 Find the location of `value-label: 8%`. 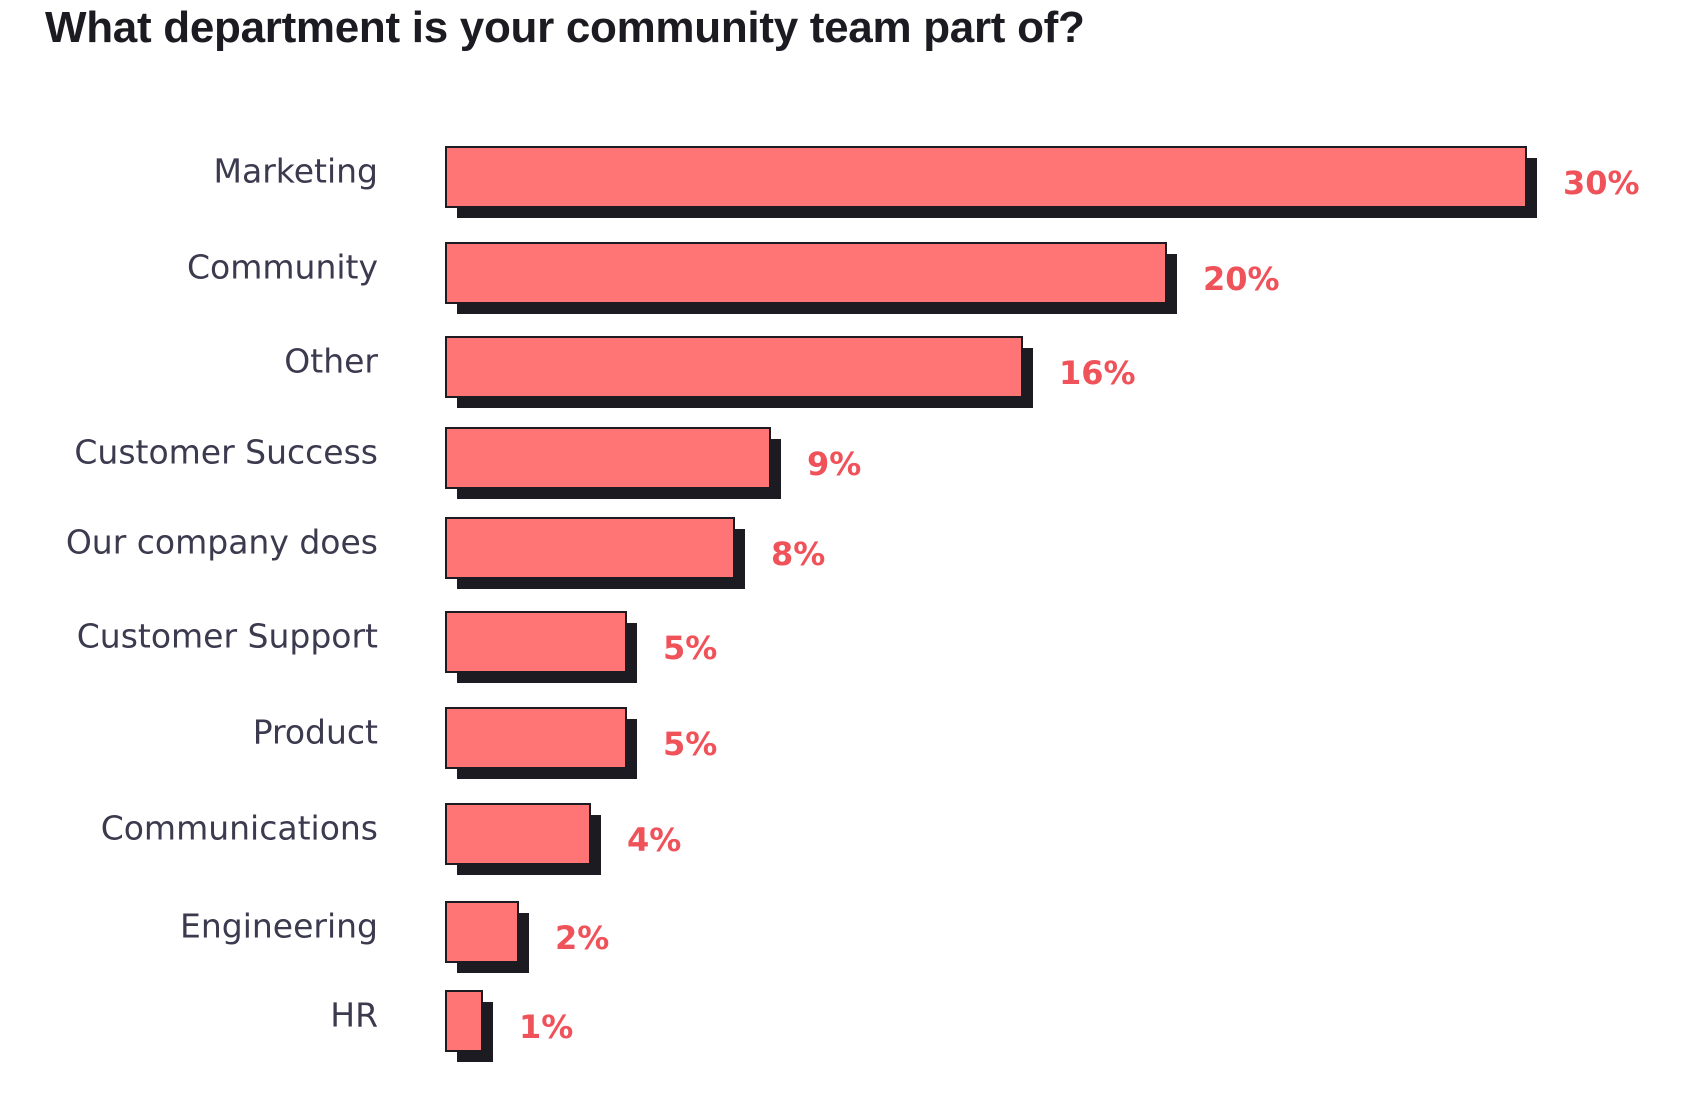

value-label: 8% is located at coordinates (798, 554).